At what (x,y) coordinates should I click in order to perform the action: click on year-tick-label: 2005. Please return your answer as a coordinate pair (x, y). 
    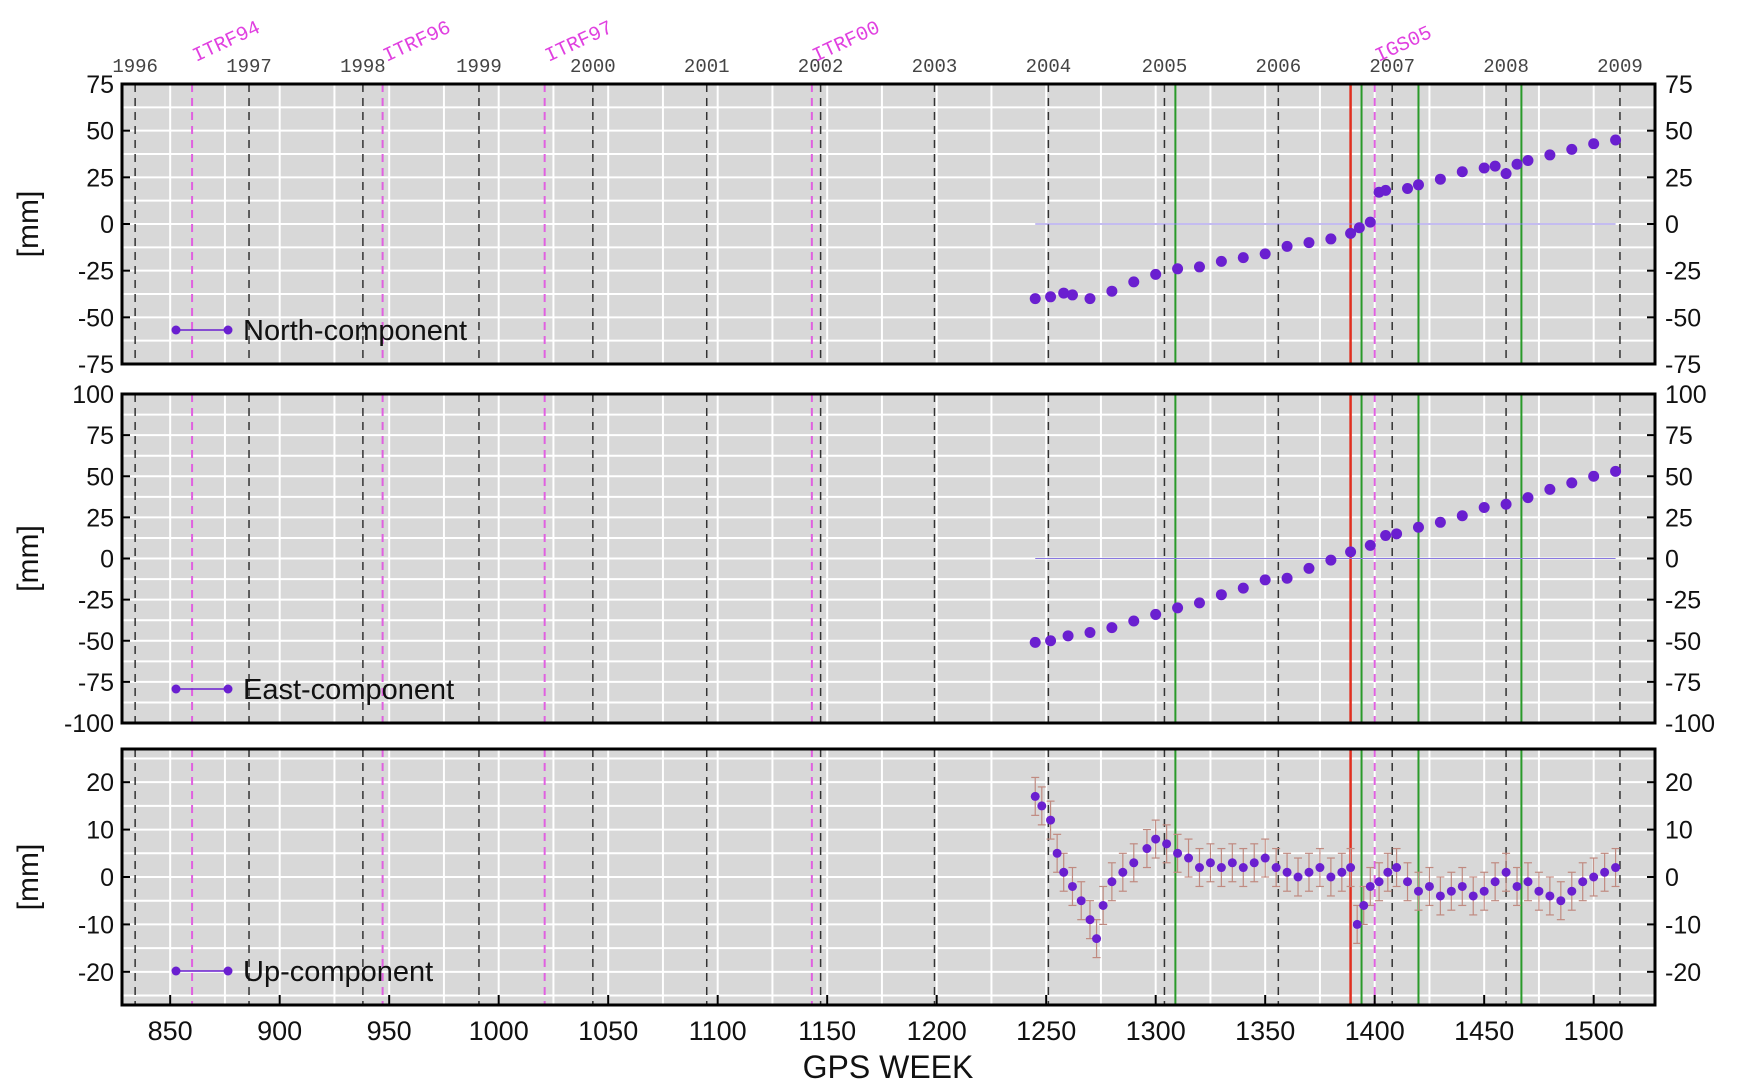
    Looking at the image, I should click on (1165, 67).